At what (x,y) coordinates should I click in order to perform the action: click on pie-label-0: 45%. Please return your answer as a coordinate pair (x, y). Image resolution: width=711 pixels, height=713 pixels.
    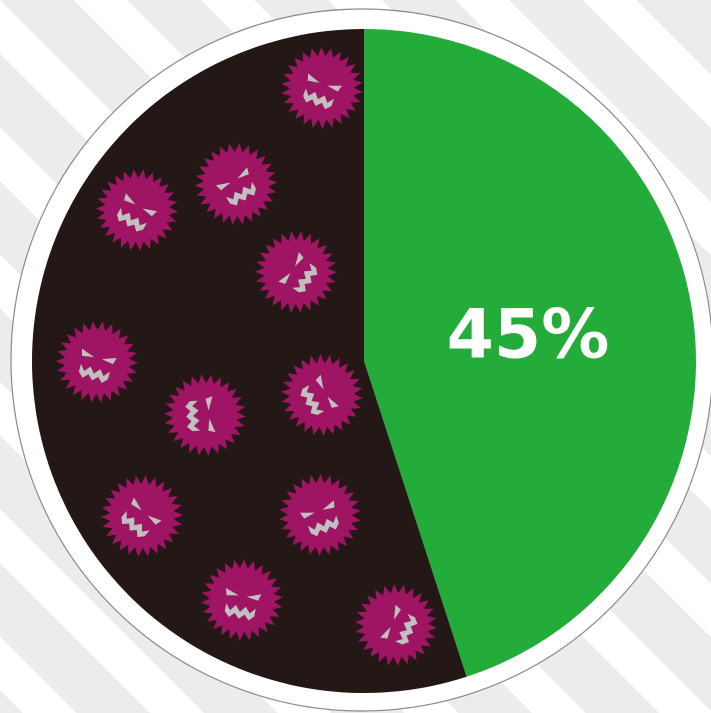
    Looking at the image, I should click on (528, 335).